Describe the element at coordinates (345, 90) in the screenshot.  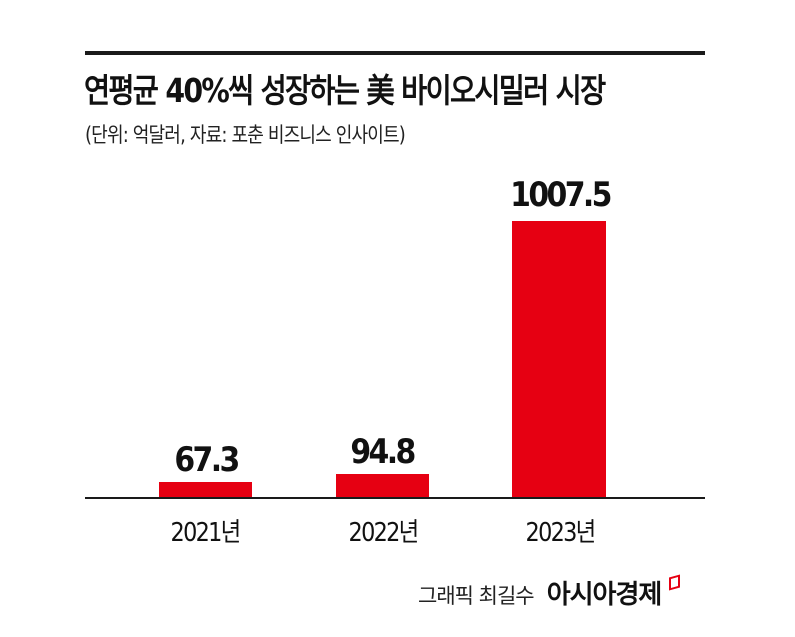
I see `chart-title: 연평균 40%씩 성장하는 美 바이오시밀러 시장` at that location.